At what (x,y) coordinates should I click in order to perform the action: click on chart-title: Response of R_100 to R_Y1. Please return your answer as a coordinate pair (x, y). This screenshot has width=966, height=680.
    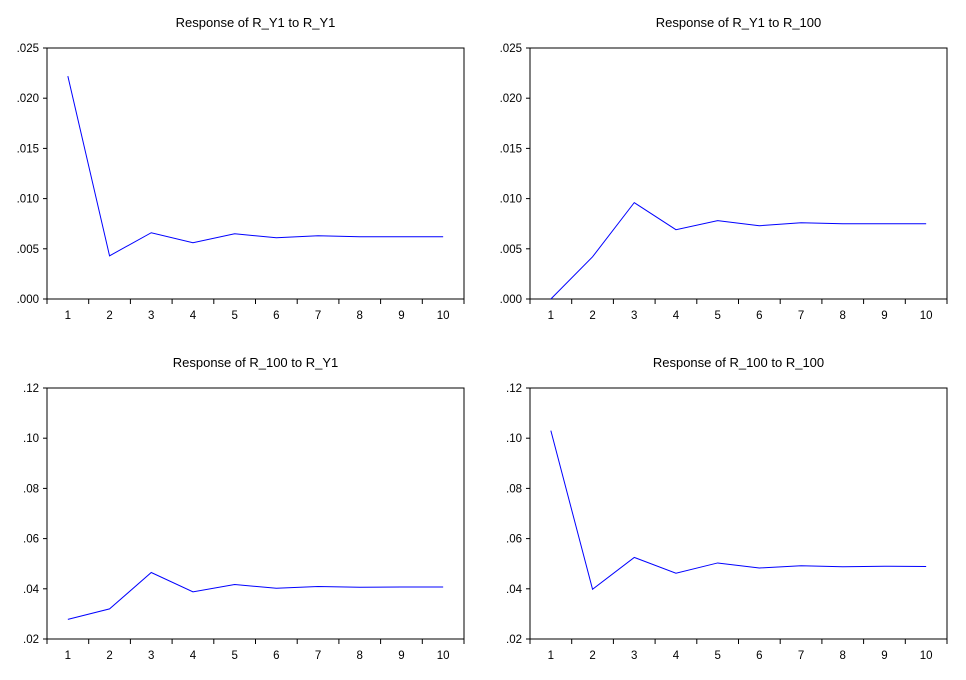
    Looking at the image, I should click on (256, 362).